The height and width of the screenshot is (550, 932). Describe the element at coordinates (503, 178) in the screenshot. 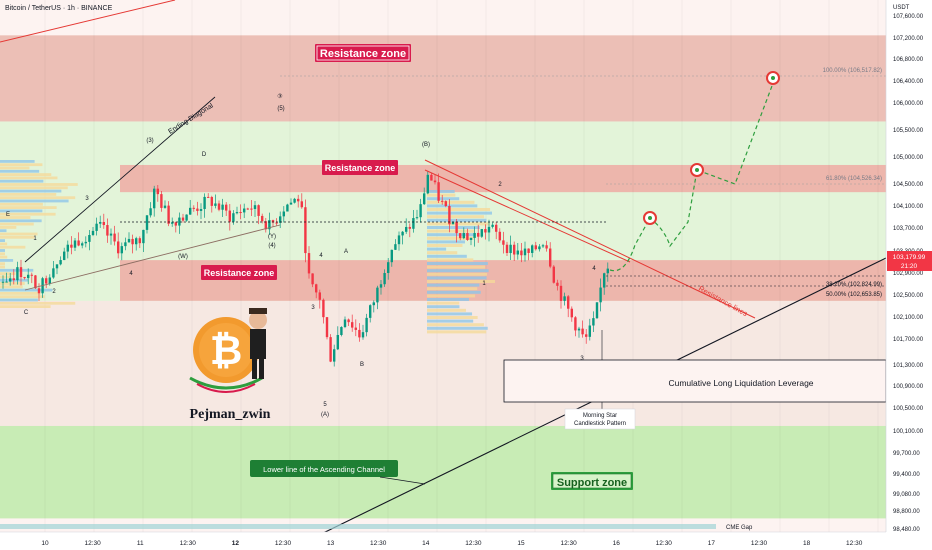

I see `resistance-zone-mid` at that location.